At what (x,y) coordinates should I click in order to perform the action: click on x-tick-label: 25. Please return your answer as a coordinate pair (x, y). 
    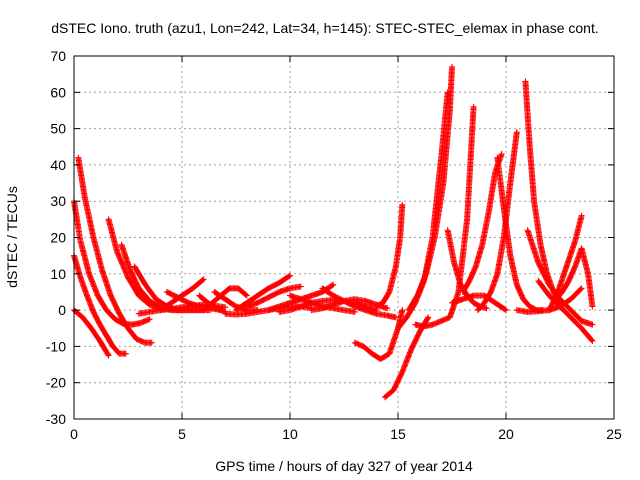
    Looking at the image, I should click on (614, 434).